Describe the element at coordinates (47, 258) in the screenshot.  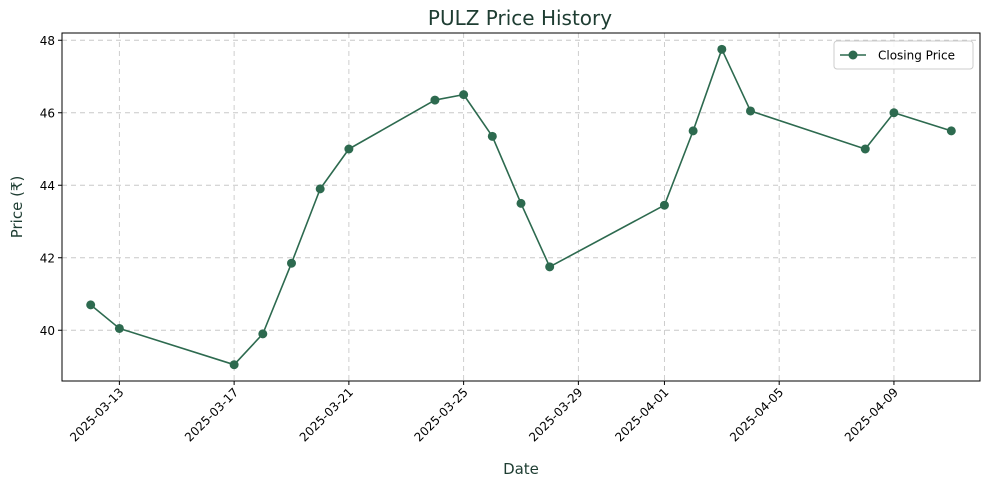
I see `y-tick-label: 42` at that location.